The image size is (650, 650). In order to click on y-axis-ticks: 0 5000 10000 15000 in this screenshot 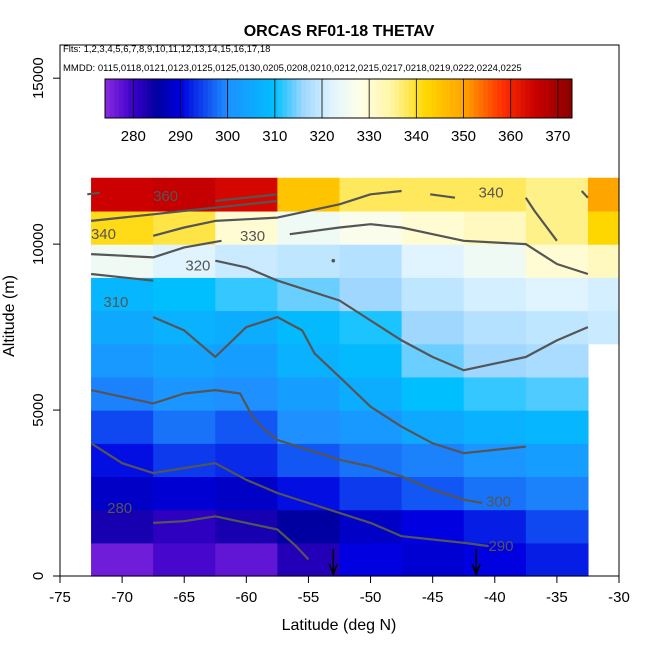, I will do `click(45, 318)`.